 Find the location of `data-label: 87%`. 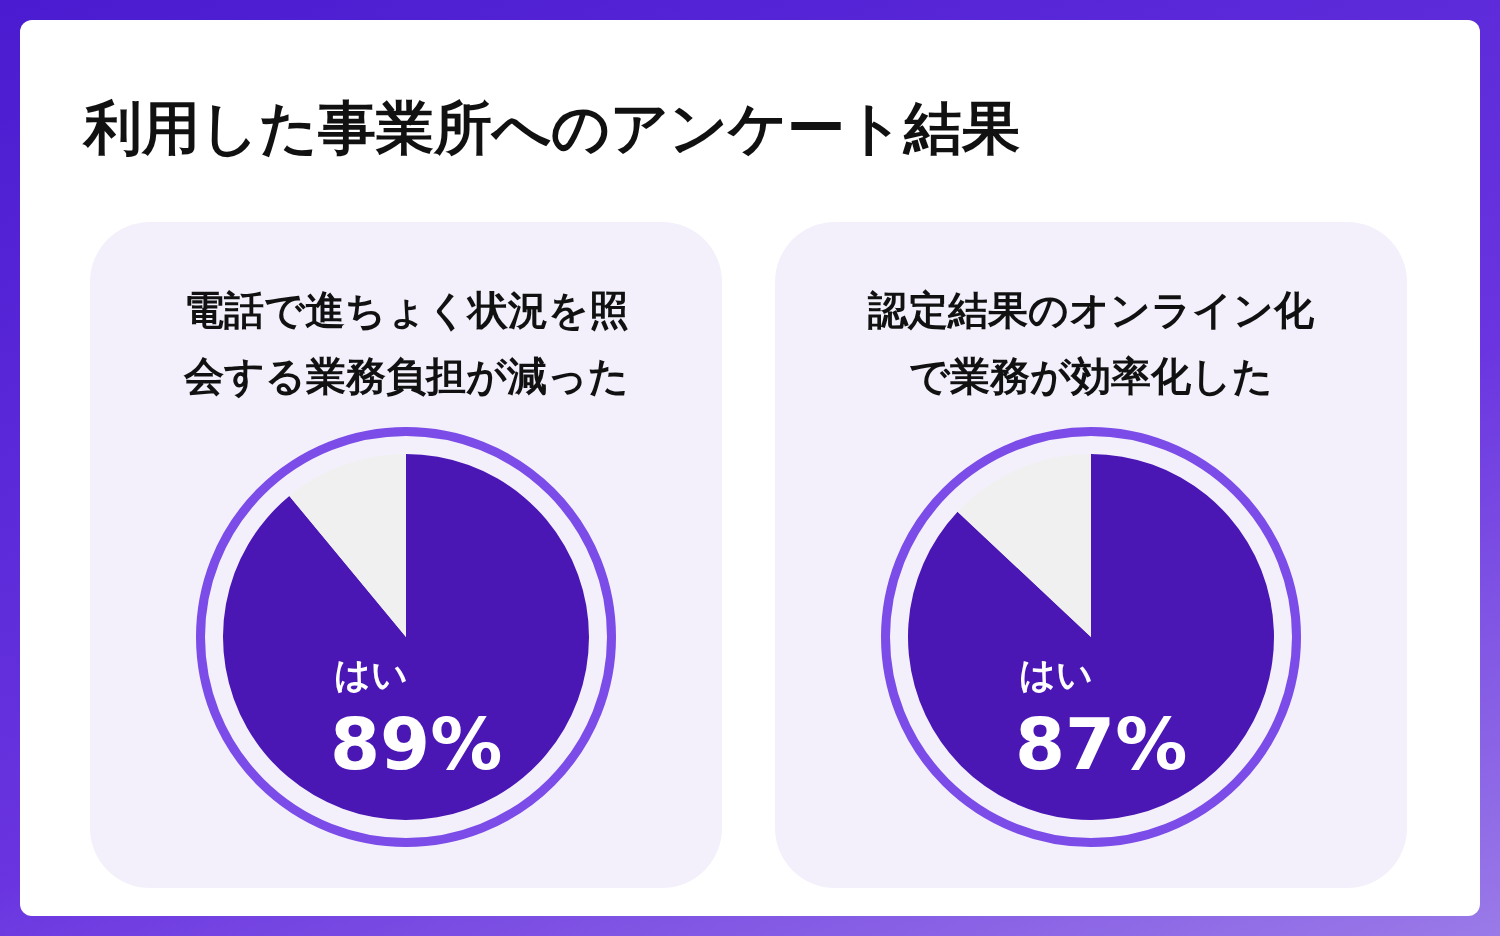

data-label: 87% is located at coordinates (1101, 744).